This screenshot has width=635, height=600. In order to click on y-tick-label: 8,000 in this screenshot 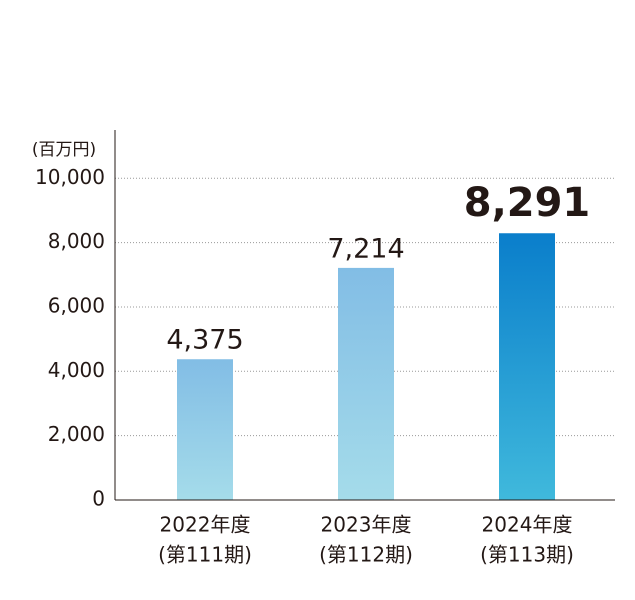, I will do `click(76, 241)`.